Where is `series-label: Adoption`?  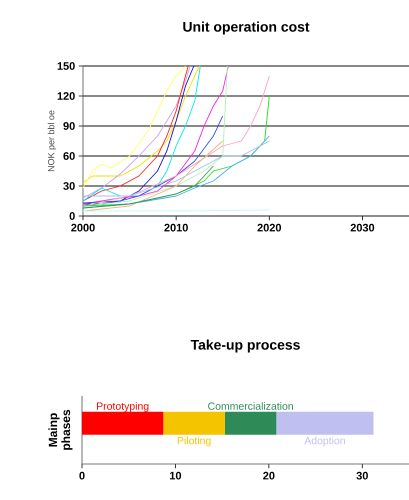 series-label: Adoption is located at coordinates (324, 441).